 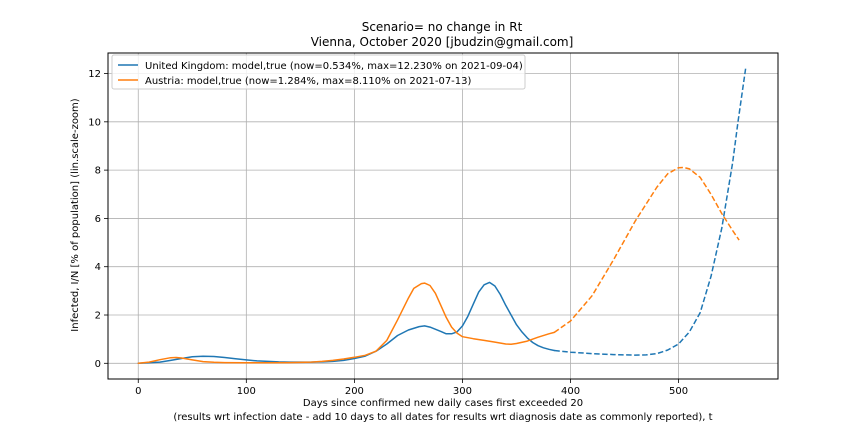 What do you see at coordinates (570, 391) in the screenshot?
I see `x-tick-label: 400` at bounding box center [570, 391].